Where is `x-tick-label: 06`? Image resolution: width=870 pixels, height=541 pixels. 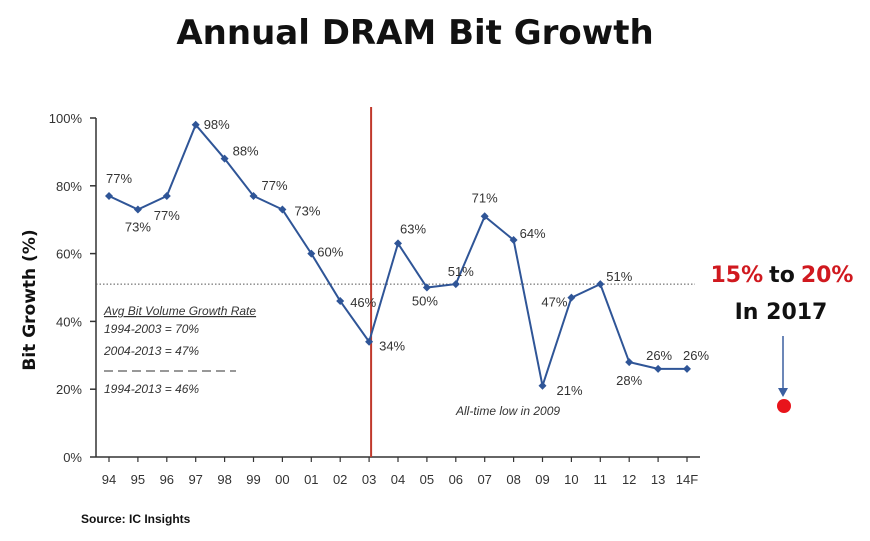 x-tick-label: 06 is located at coordinates (456, 479).